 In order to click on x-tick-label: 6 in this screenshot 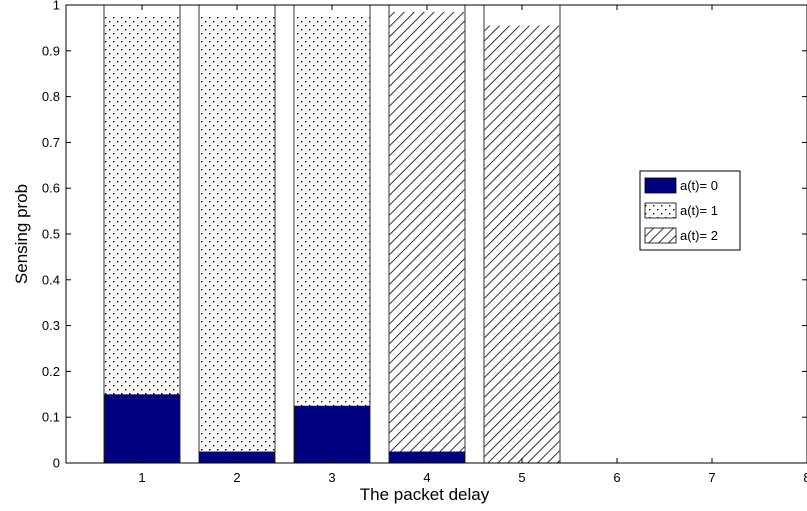, I will do `click(616, 477)`.